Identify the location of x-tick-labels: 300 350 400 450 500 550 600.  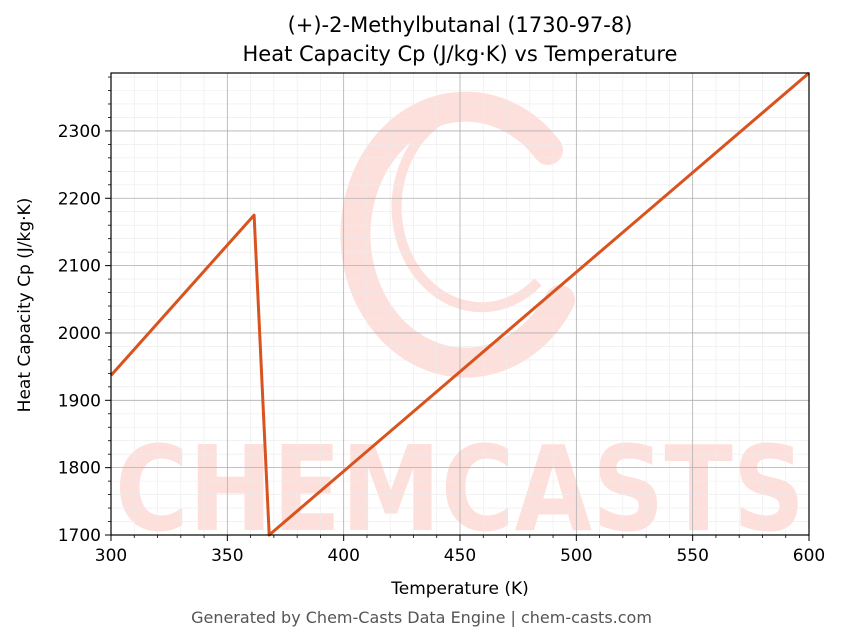
(460, 556).